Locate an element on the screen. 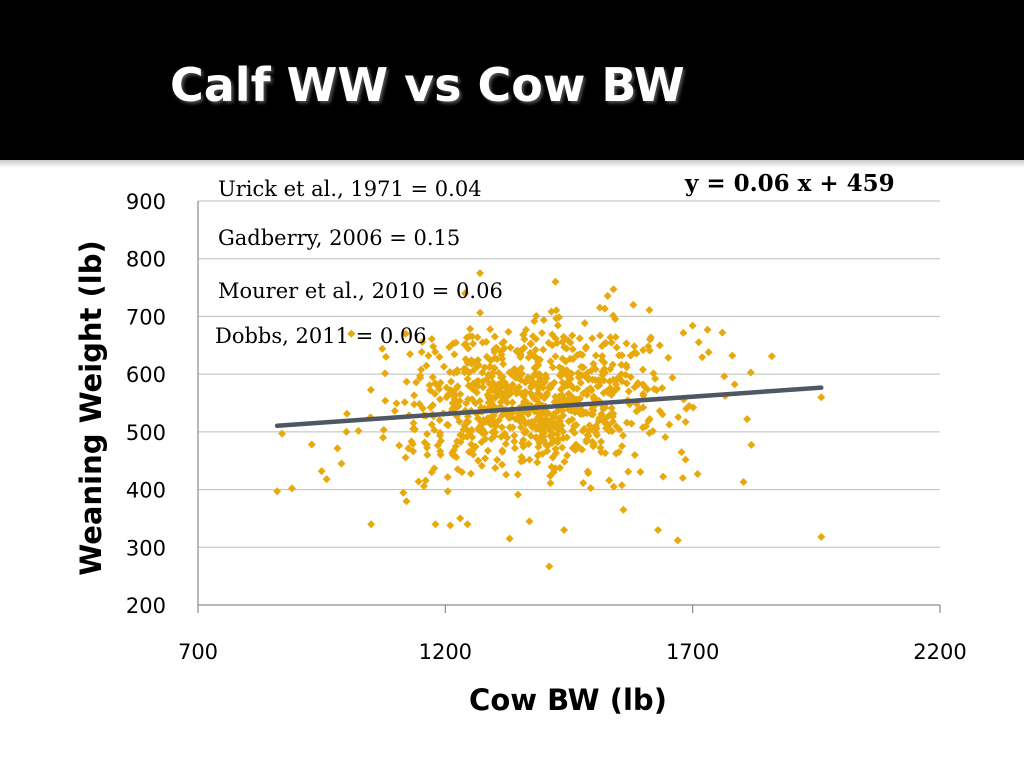 The width and height of the screenshot is (1024, 768). annotation-dobbs: Dobbs, 2011 = 0.06 is located at coordinates (321, 336).